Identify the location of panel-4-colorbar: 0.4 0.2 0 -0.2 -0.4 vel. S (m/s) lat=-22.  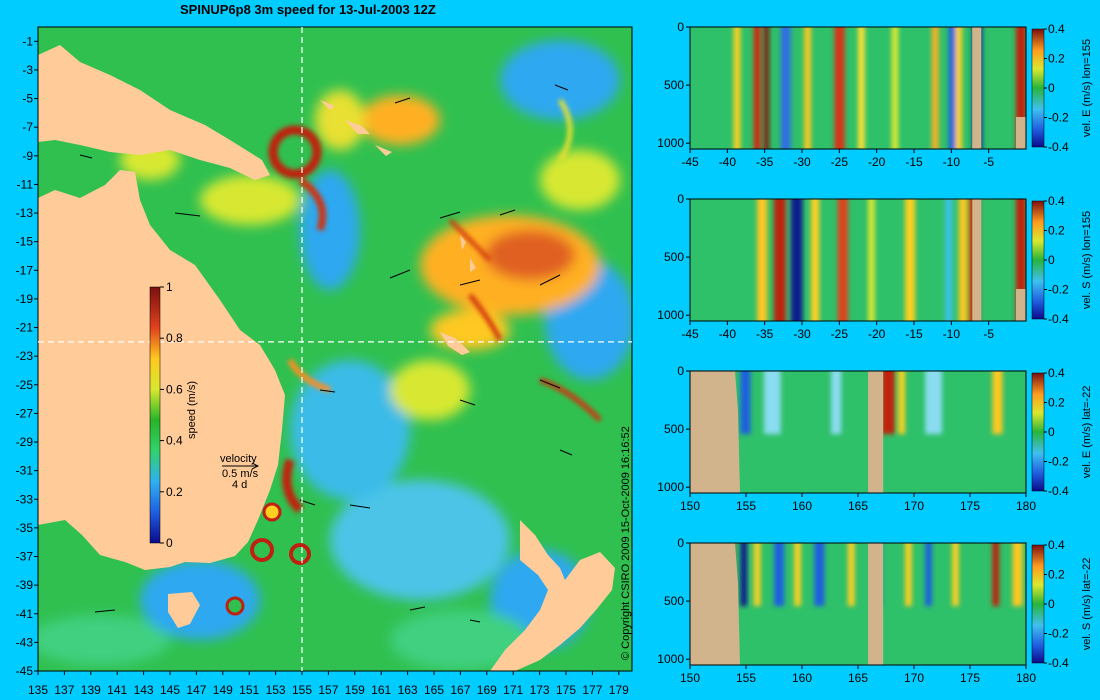
(1062, 604).